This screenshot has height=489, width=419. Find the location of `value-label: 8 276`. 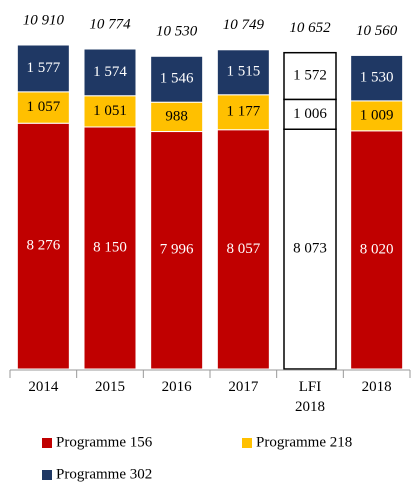

value-label: 8 276 is located at coordinates (43, 246).